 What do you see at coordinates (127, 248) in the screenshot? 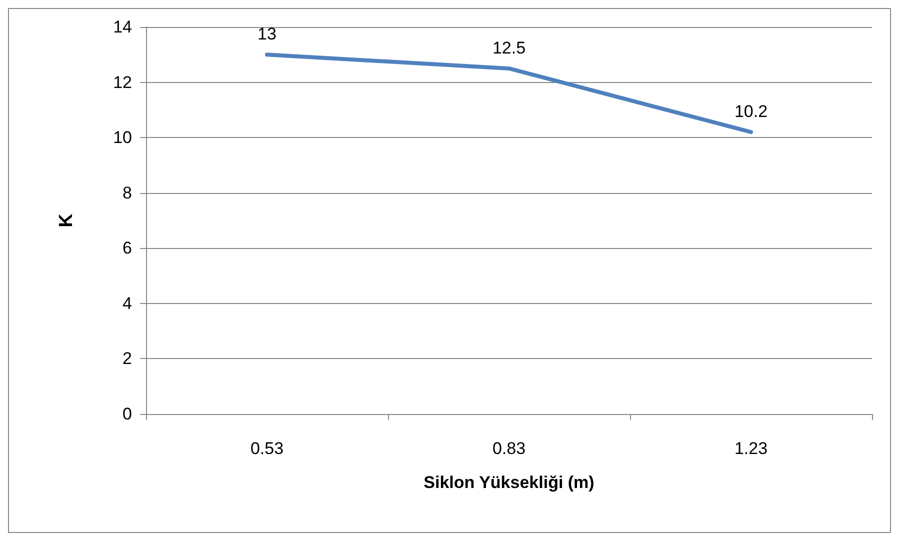
I see `y-tick-label: 6` at bounding box center [127, 248].